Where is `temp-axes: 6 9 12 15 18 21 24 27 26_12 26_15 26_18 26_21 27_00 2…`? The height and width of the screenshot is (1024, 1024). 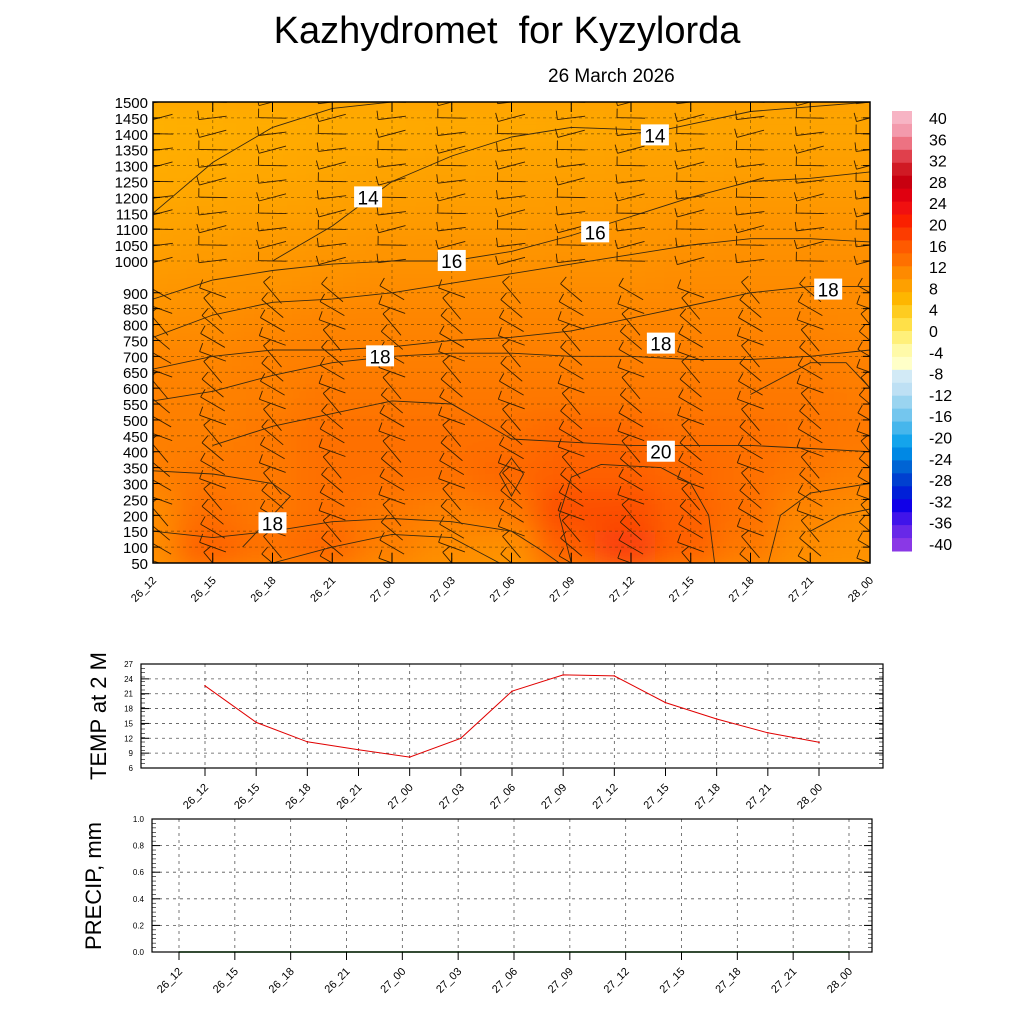 temp-axes: 6 9 12 15 18 21 24 27 26_12 26_15 26_18 26_21 27_00 2… is located at coordinates (503, 736).